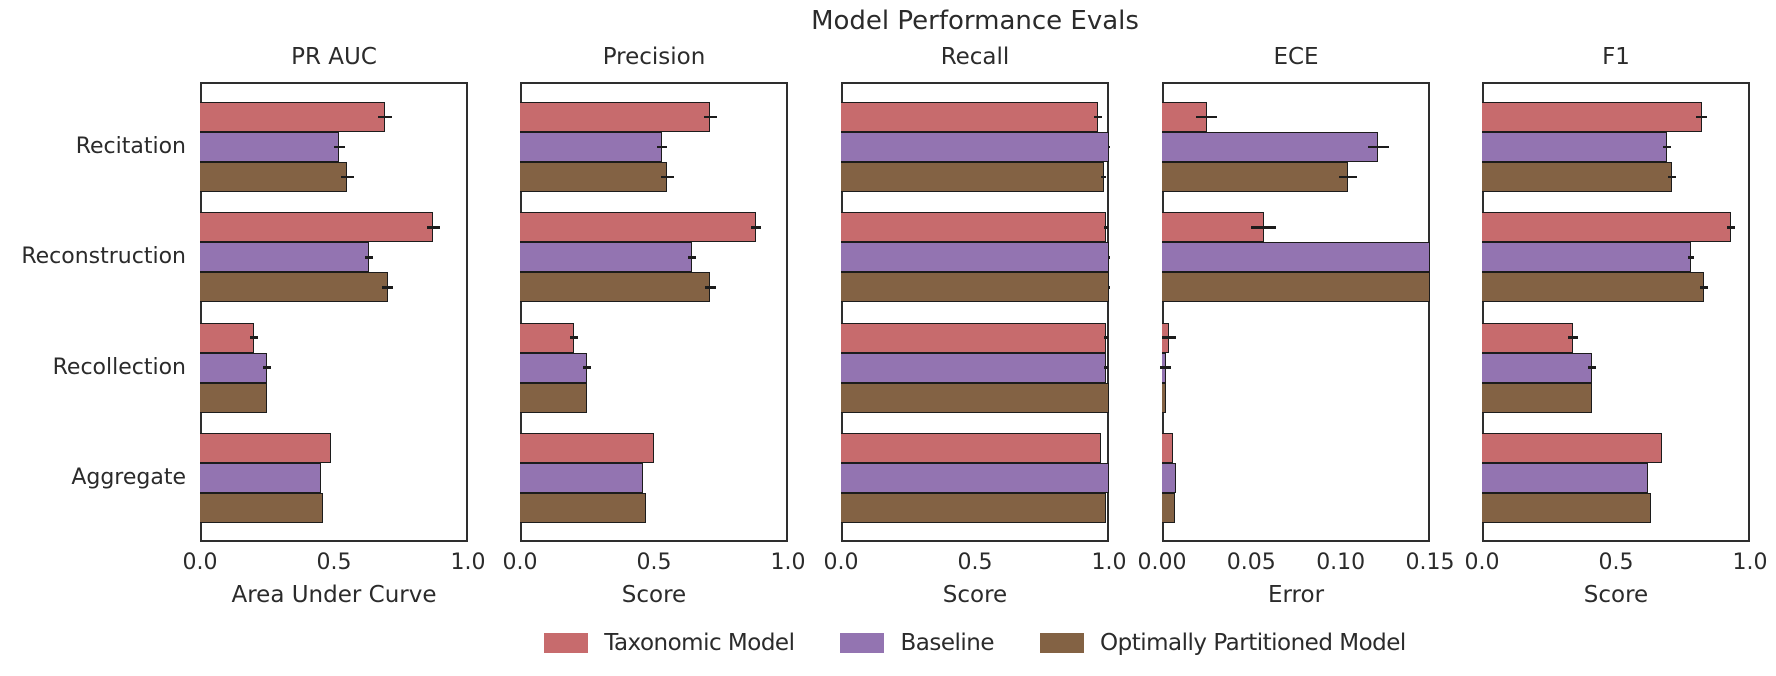 The width and height of the screenshot is (1776, 676). What do you see at coordinates (103, 257) in the screenshot?
I see `y-tick-label-reconstruction: Reconstruction` at bounding box center [103, 257].